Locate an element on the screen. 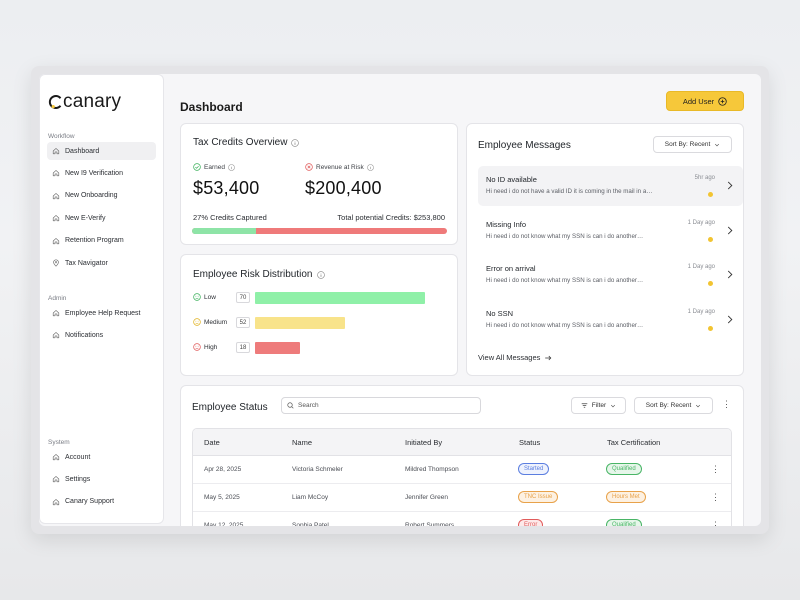  add-user-label: Add User is located at coordinates (698, 101).